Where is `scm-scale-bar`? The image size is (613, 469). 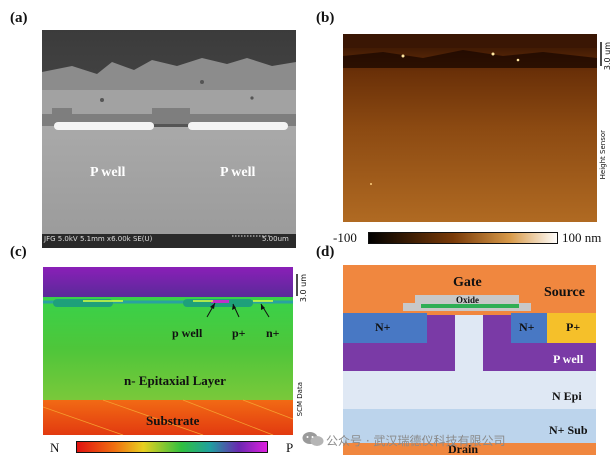 scm-scale-bar is located at coordinates (297, 285).